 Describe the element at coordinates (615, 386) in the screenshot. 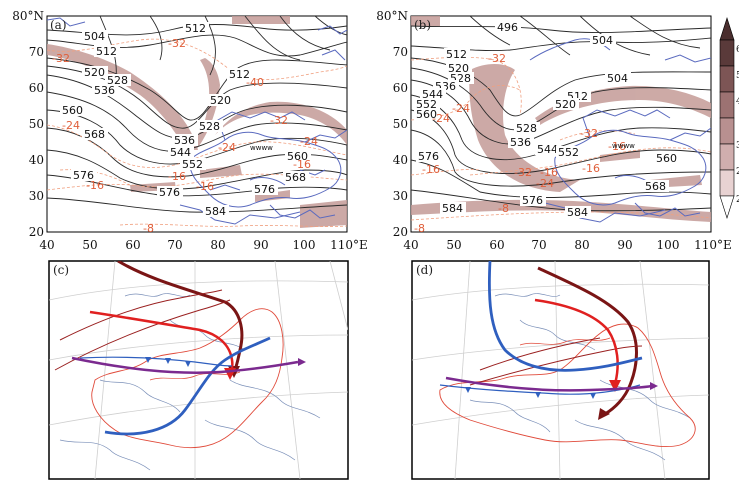

I see `jet-arrowhead` at that location.